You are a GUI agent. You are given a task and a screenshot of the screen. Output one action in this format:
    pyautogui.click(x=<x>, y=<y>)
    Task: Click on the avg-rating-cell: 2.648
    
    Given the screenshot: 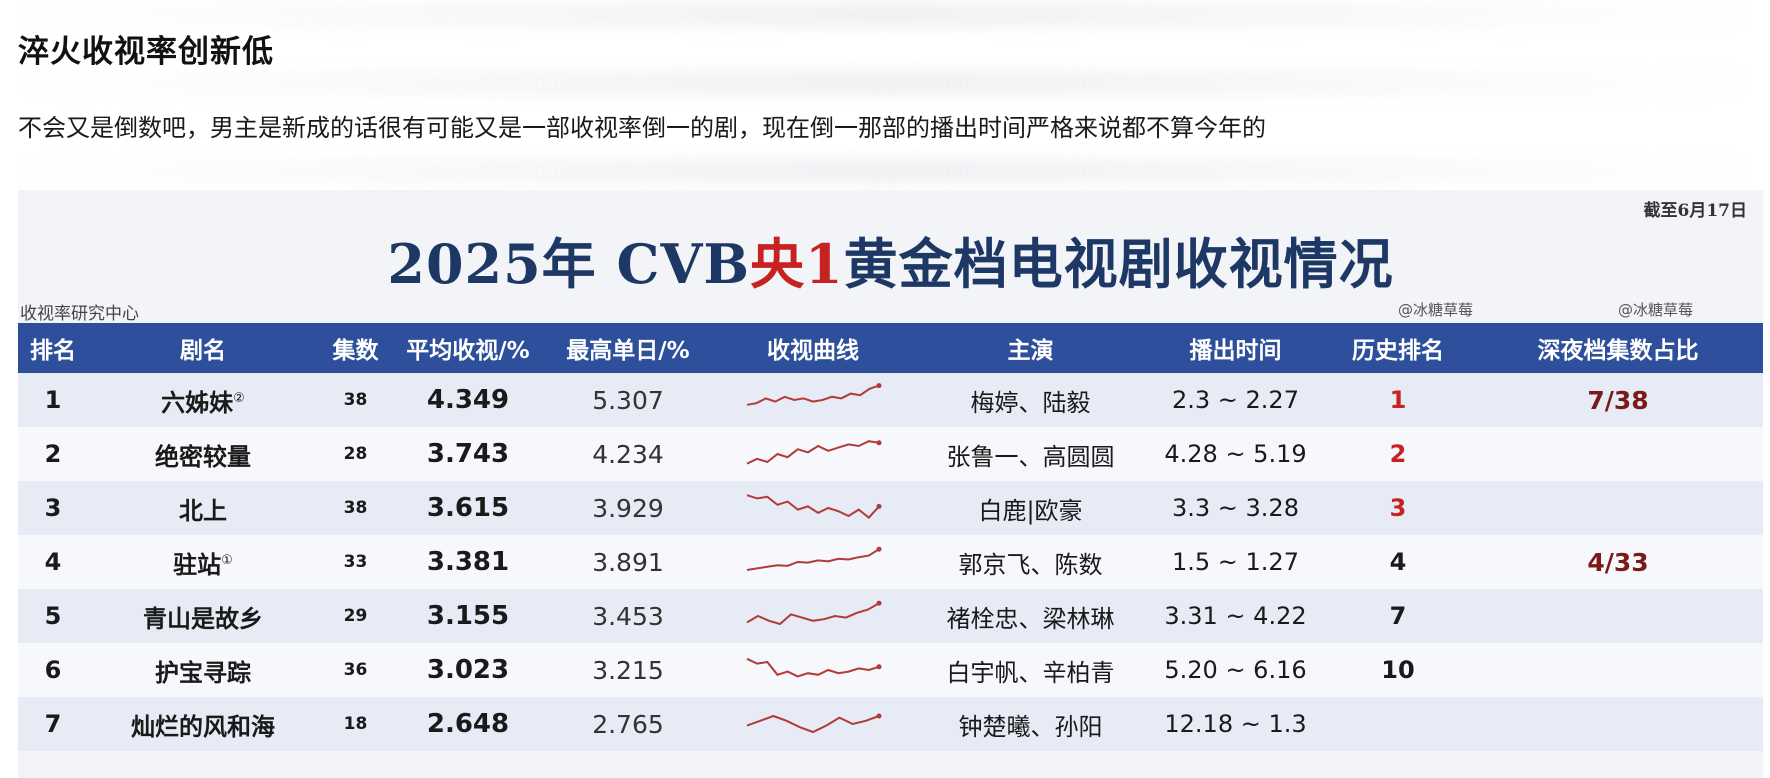 What is the action you would take?
    pyautogui.click(x=468, y=724)
    